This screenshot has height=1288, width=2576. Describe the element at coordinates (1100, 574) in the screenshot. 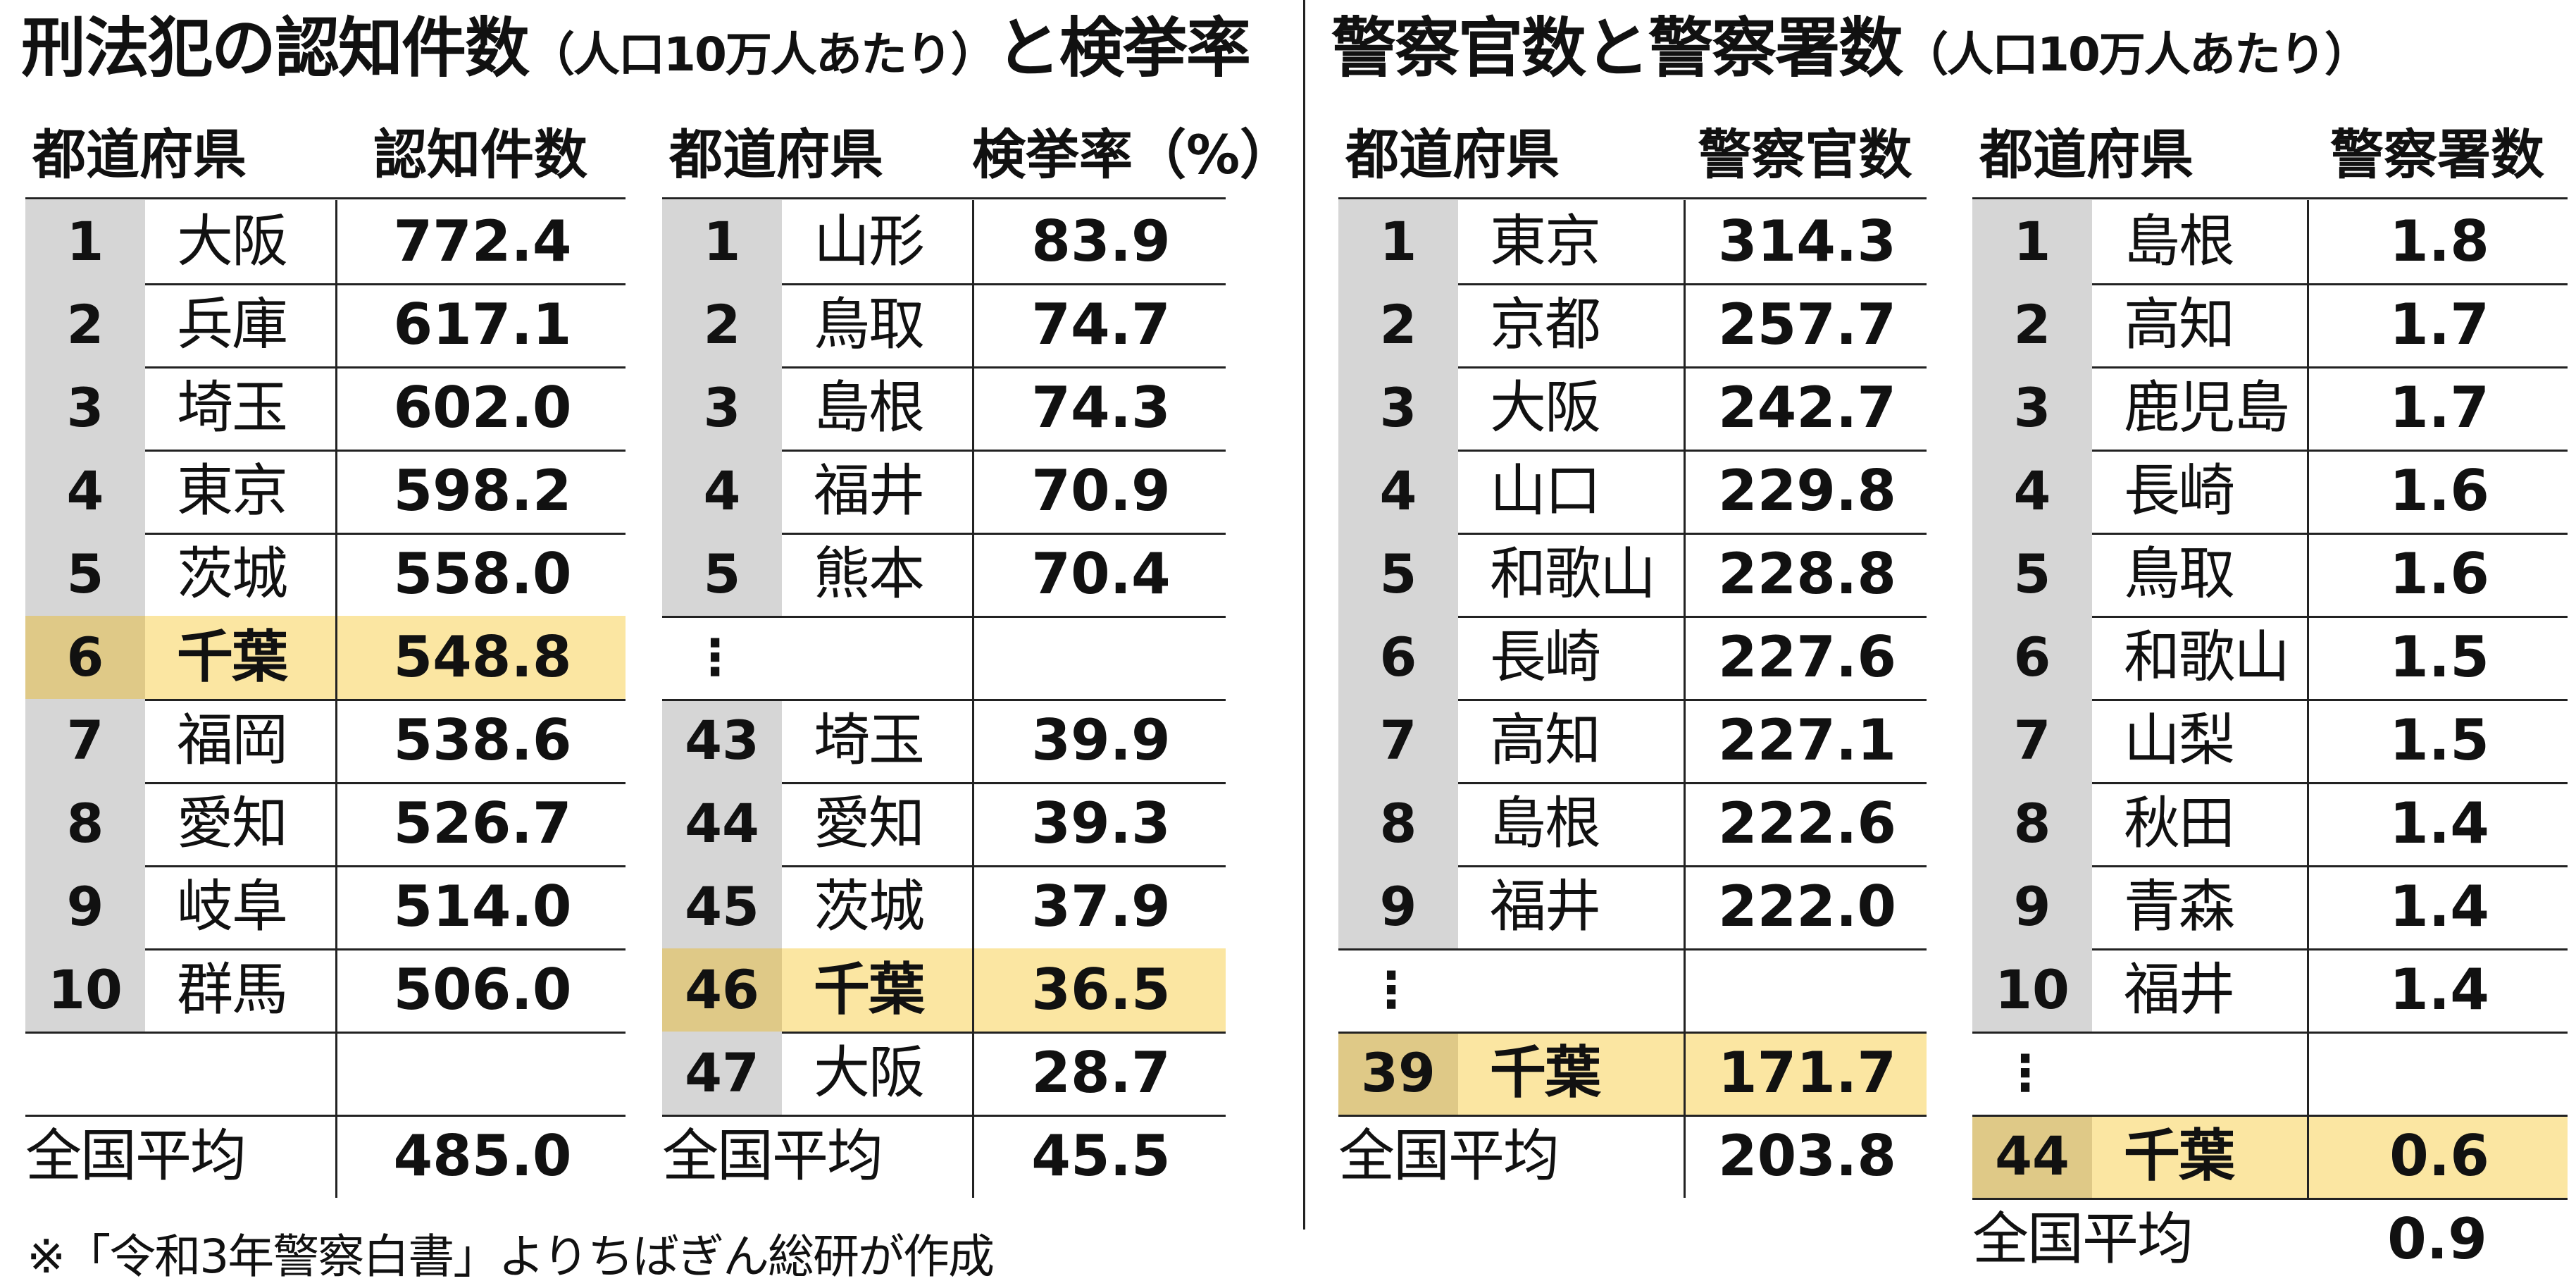

I see `value-cell: 70.4` at that location.